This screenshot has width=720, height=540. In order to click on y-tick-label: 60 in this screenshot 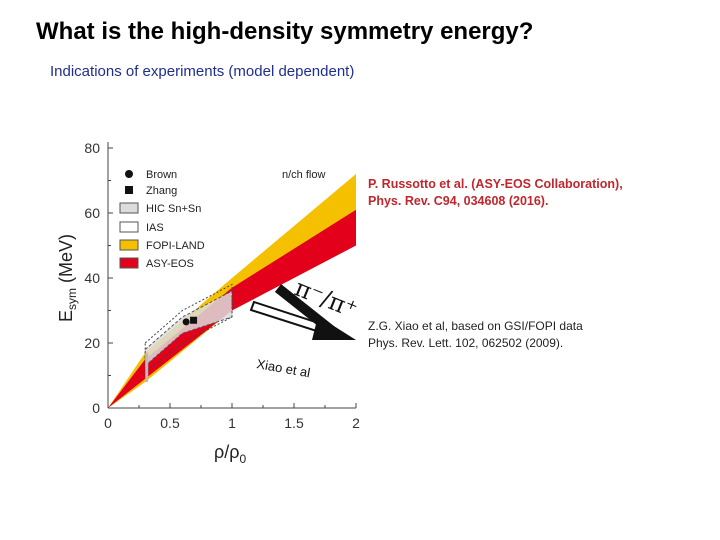, I will do `click(92, 213)`.